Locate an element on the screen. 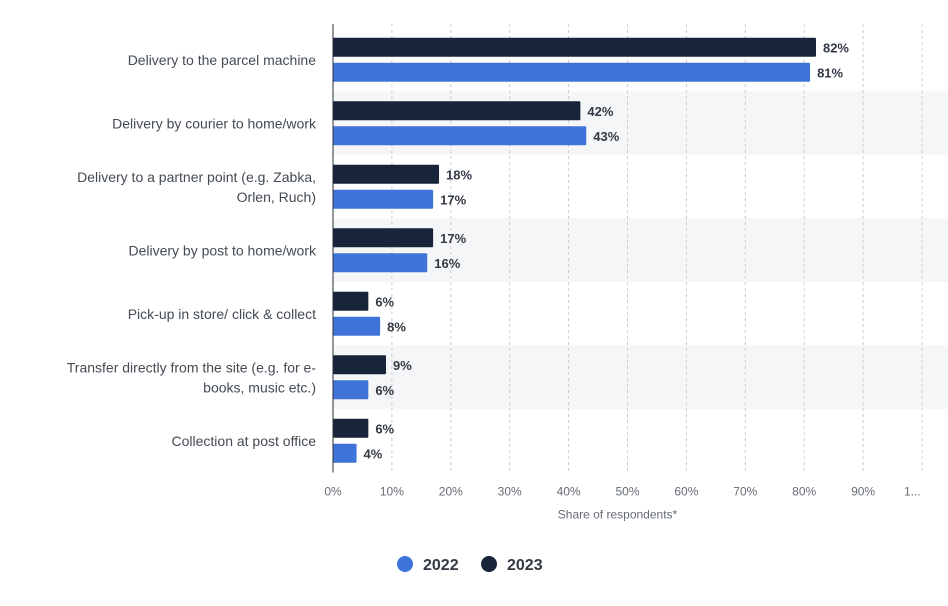  data-label: 43% is located at coordinates (606, 136).